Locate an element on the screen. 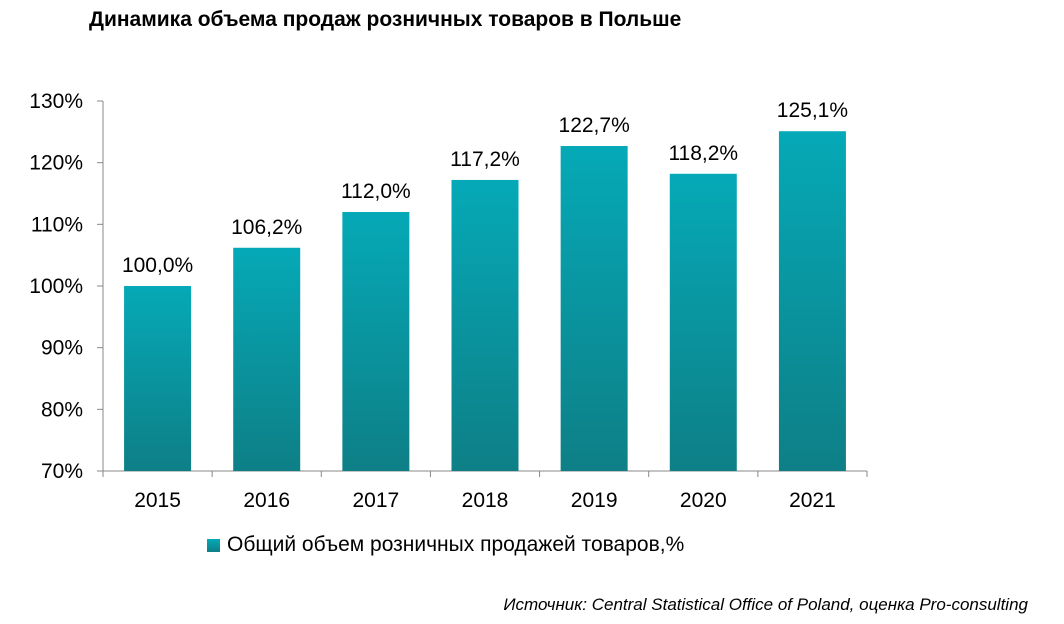  legend-swatch is located at coordinates (213, 545).